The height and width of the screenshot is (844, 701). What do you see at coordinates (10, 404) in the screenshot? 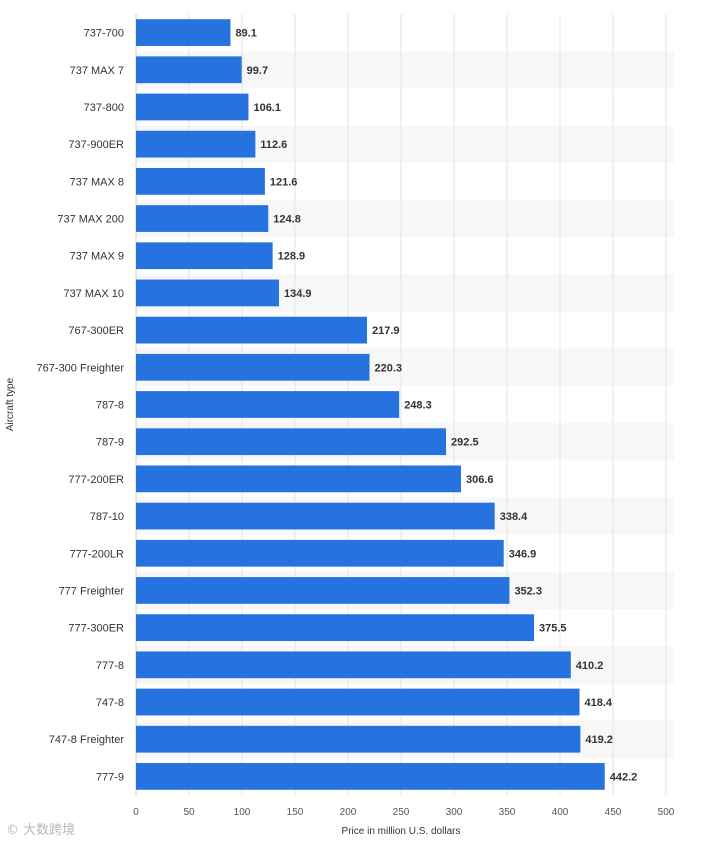
I see `y-axis-title: Aircraft type` at bounding box center [10, 404].